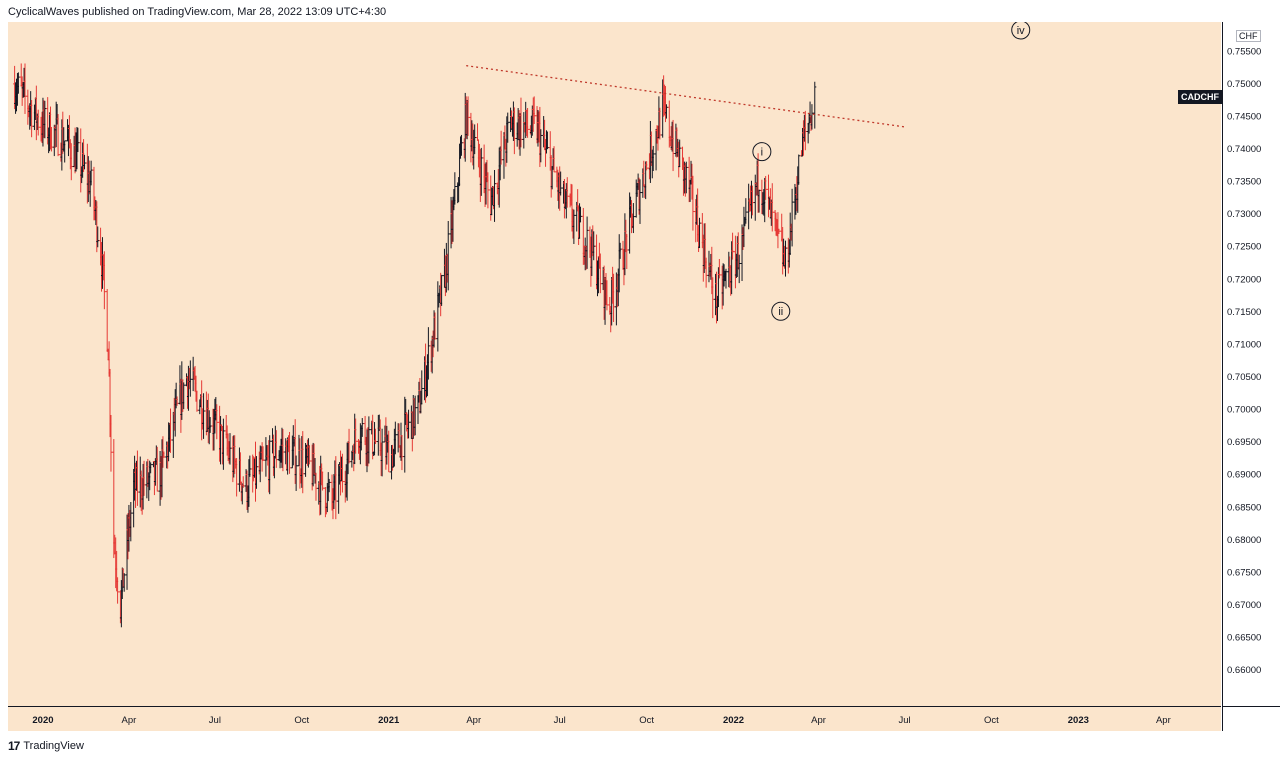  I want to click on price-tick-label: 0.70000, so click(1244, 410).